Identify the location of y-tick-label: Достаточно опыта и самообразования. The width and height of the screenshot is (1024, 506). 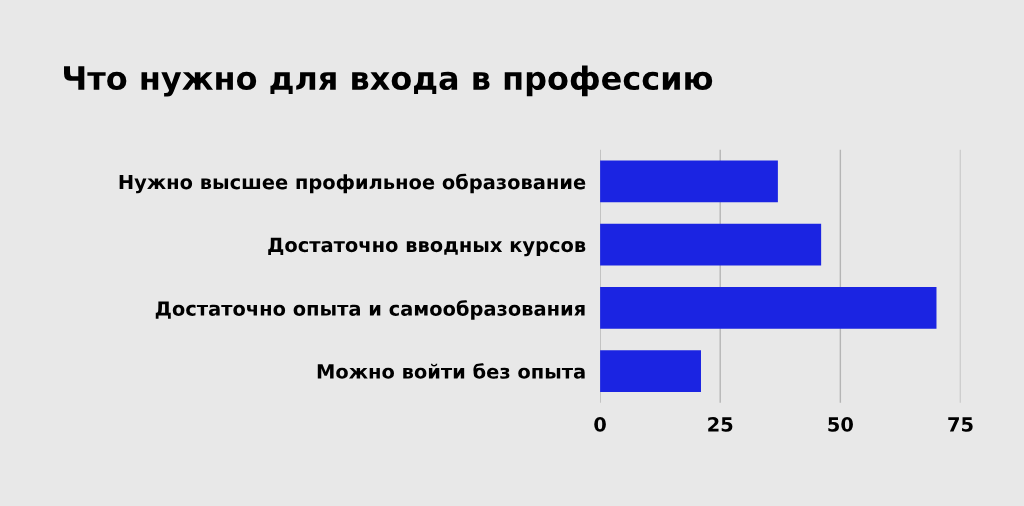
(370, 310).